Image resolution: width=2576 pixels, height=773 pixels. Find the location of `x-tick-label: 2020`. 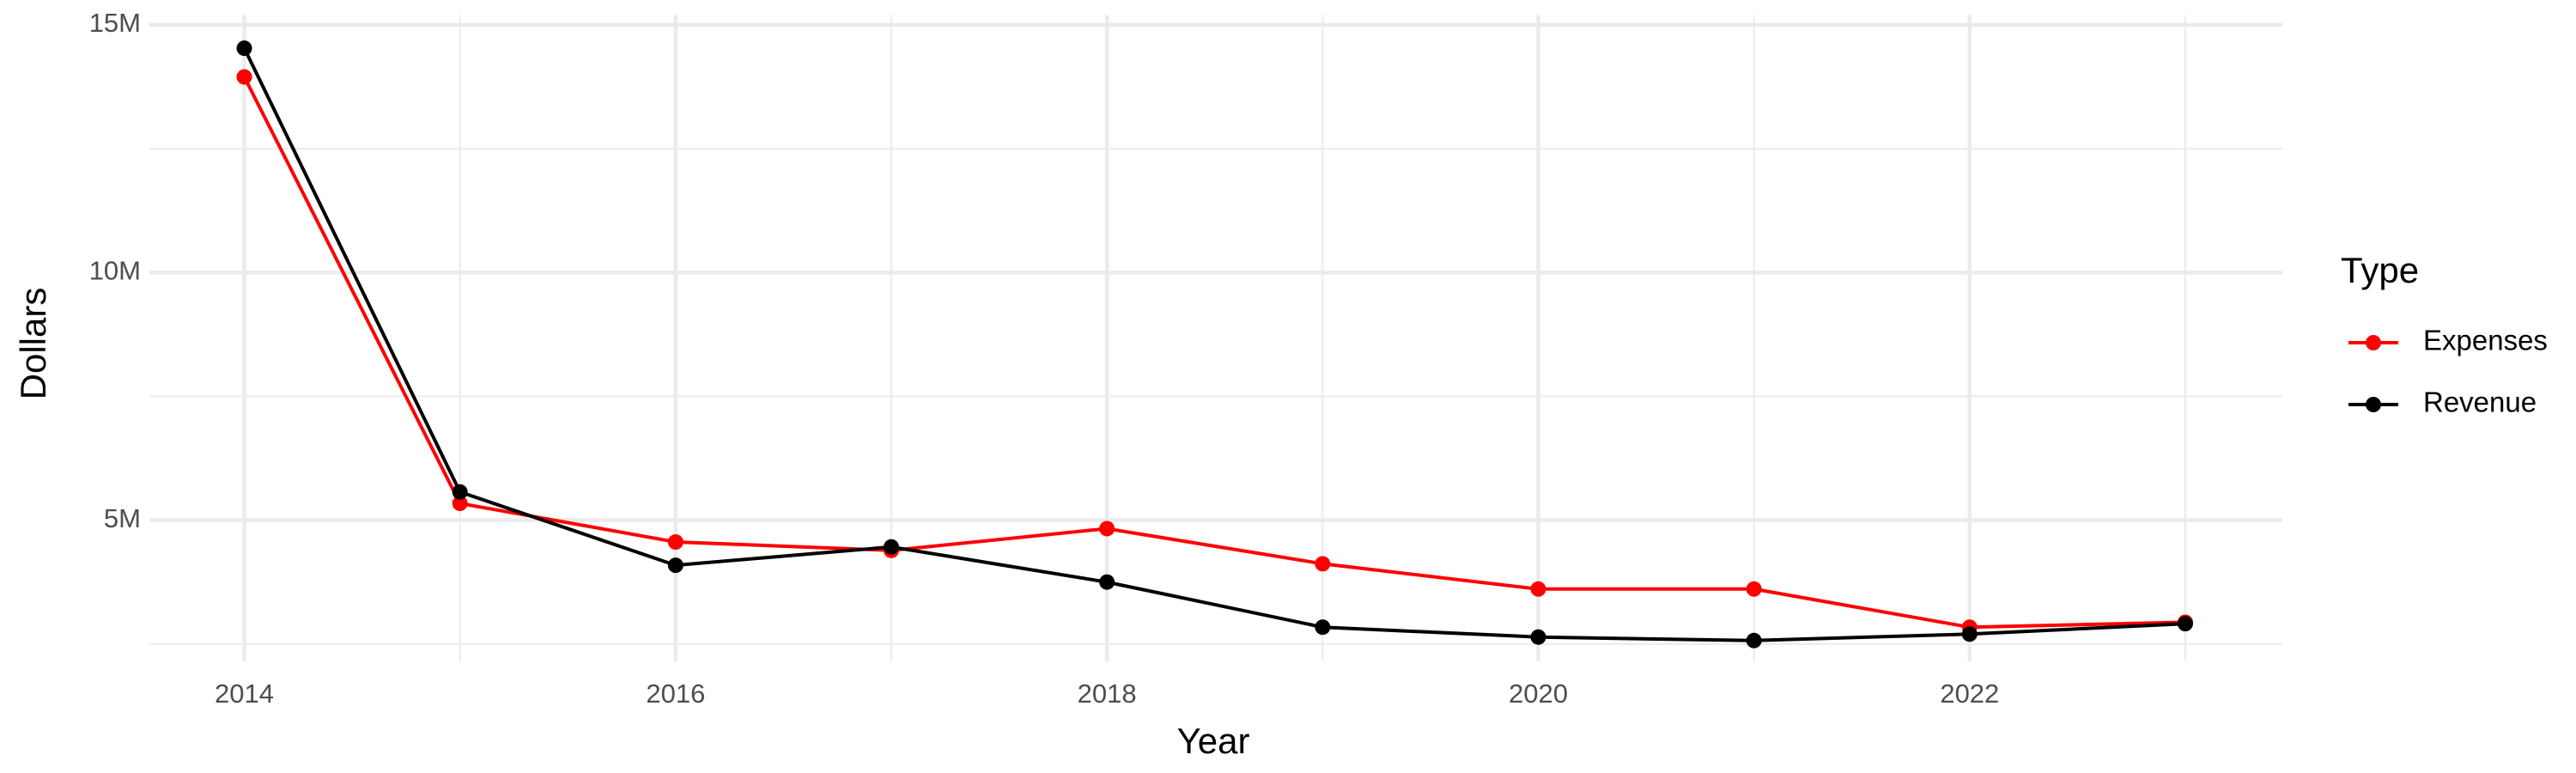

x-tick-label: 2020 is located at coordinates (1539, 694).